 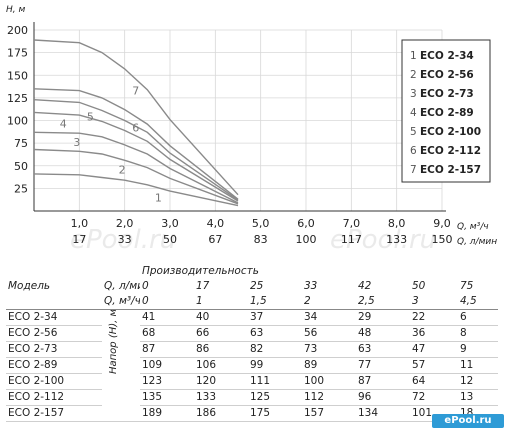 I want to click on legend-entry: ECO 2-56, so click(x=447, y=75).